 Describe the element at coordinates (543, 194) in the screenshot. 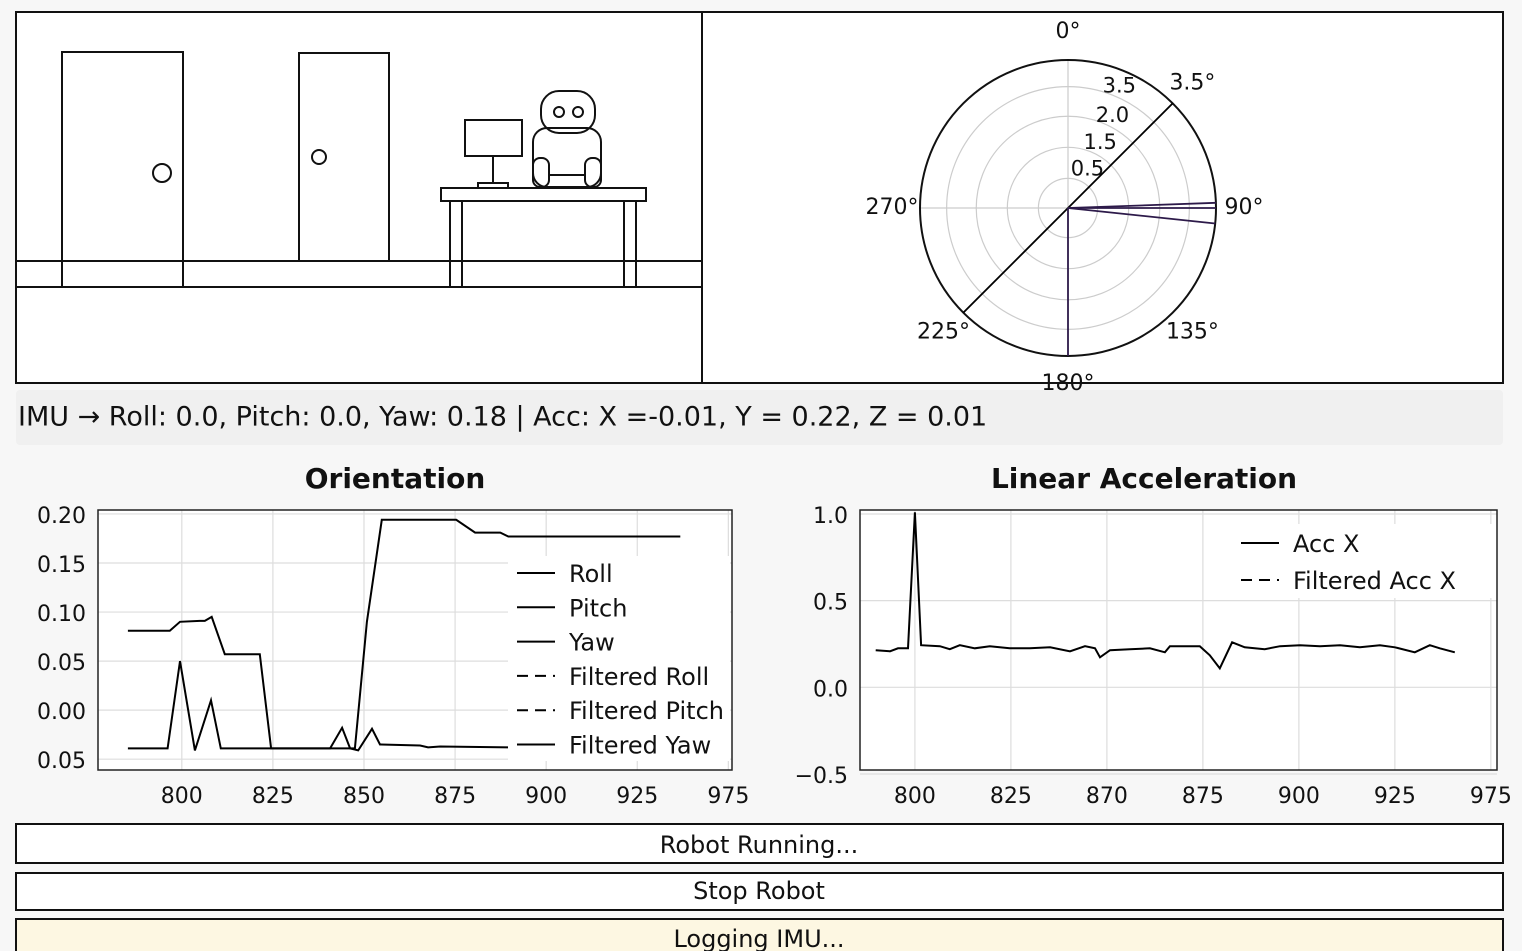

I see `desk-top` at that location.